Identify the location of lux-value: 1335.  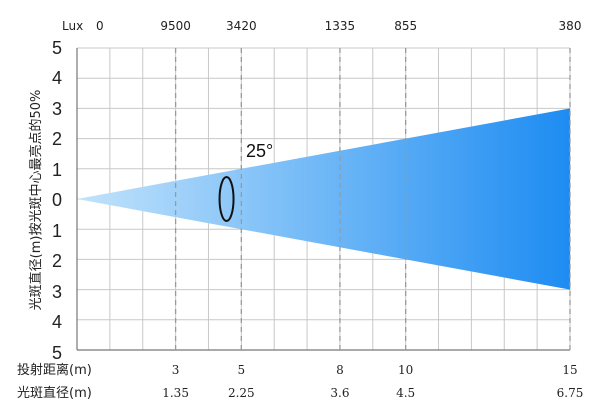
(340, 26).